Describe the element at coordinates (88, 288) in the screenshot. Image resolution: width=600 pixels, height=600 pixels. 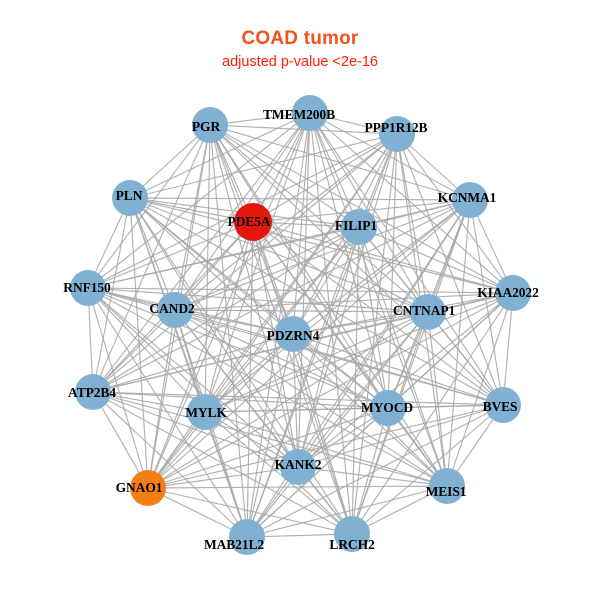
I see `graph-node-rnf150` at that location.